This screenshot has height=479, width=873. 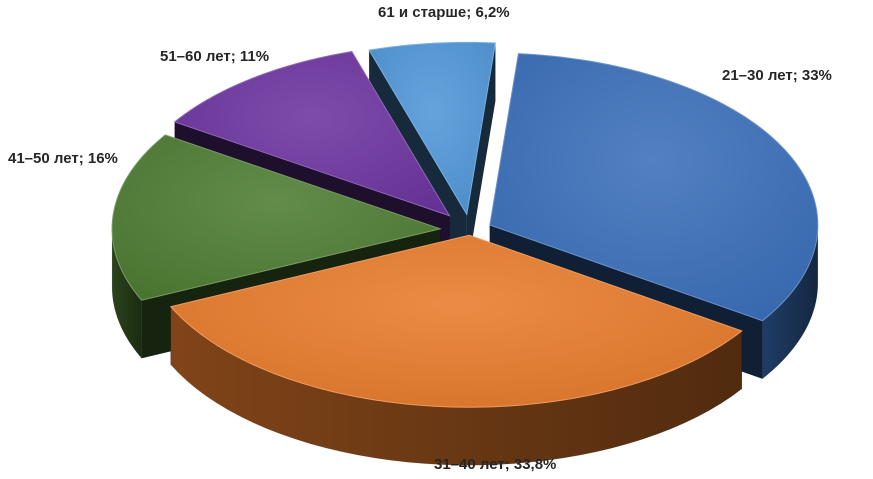 I want to click on data-label-3: 41–50 лет; 16%, so click(x=63, y=158).